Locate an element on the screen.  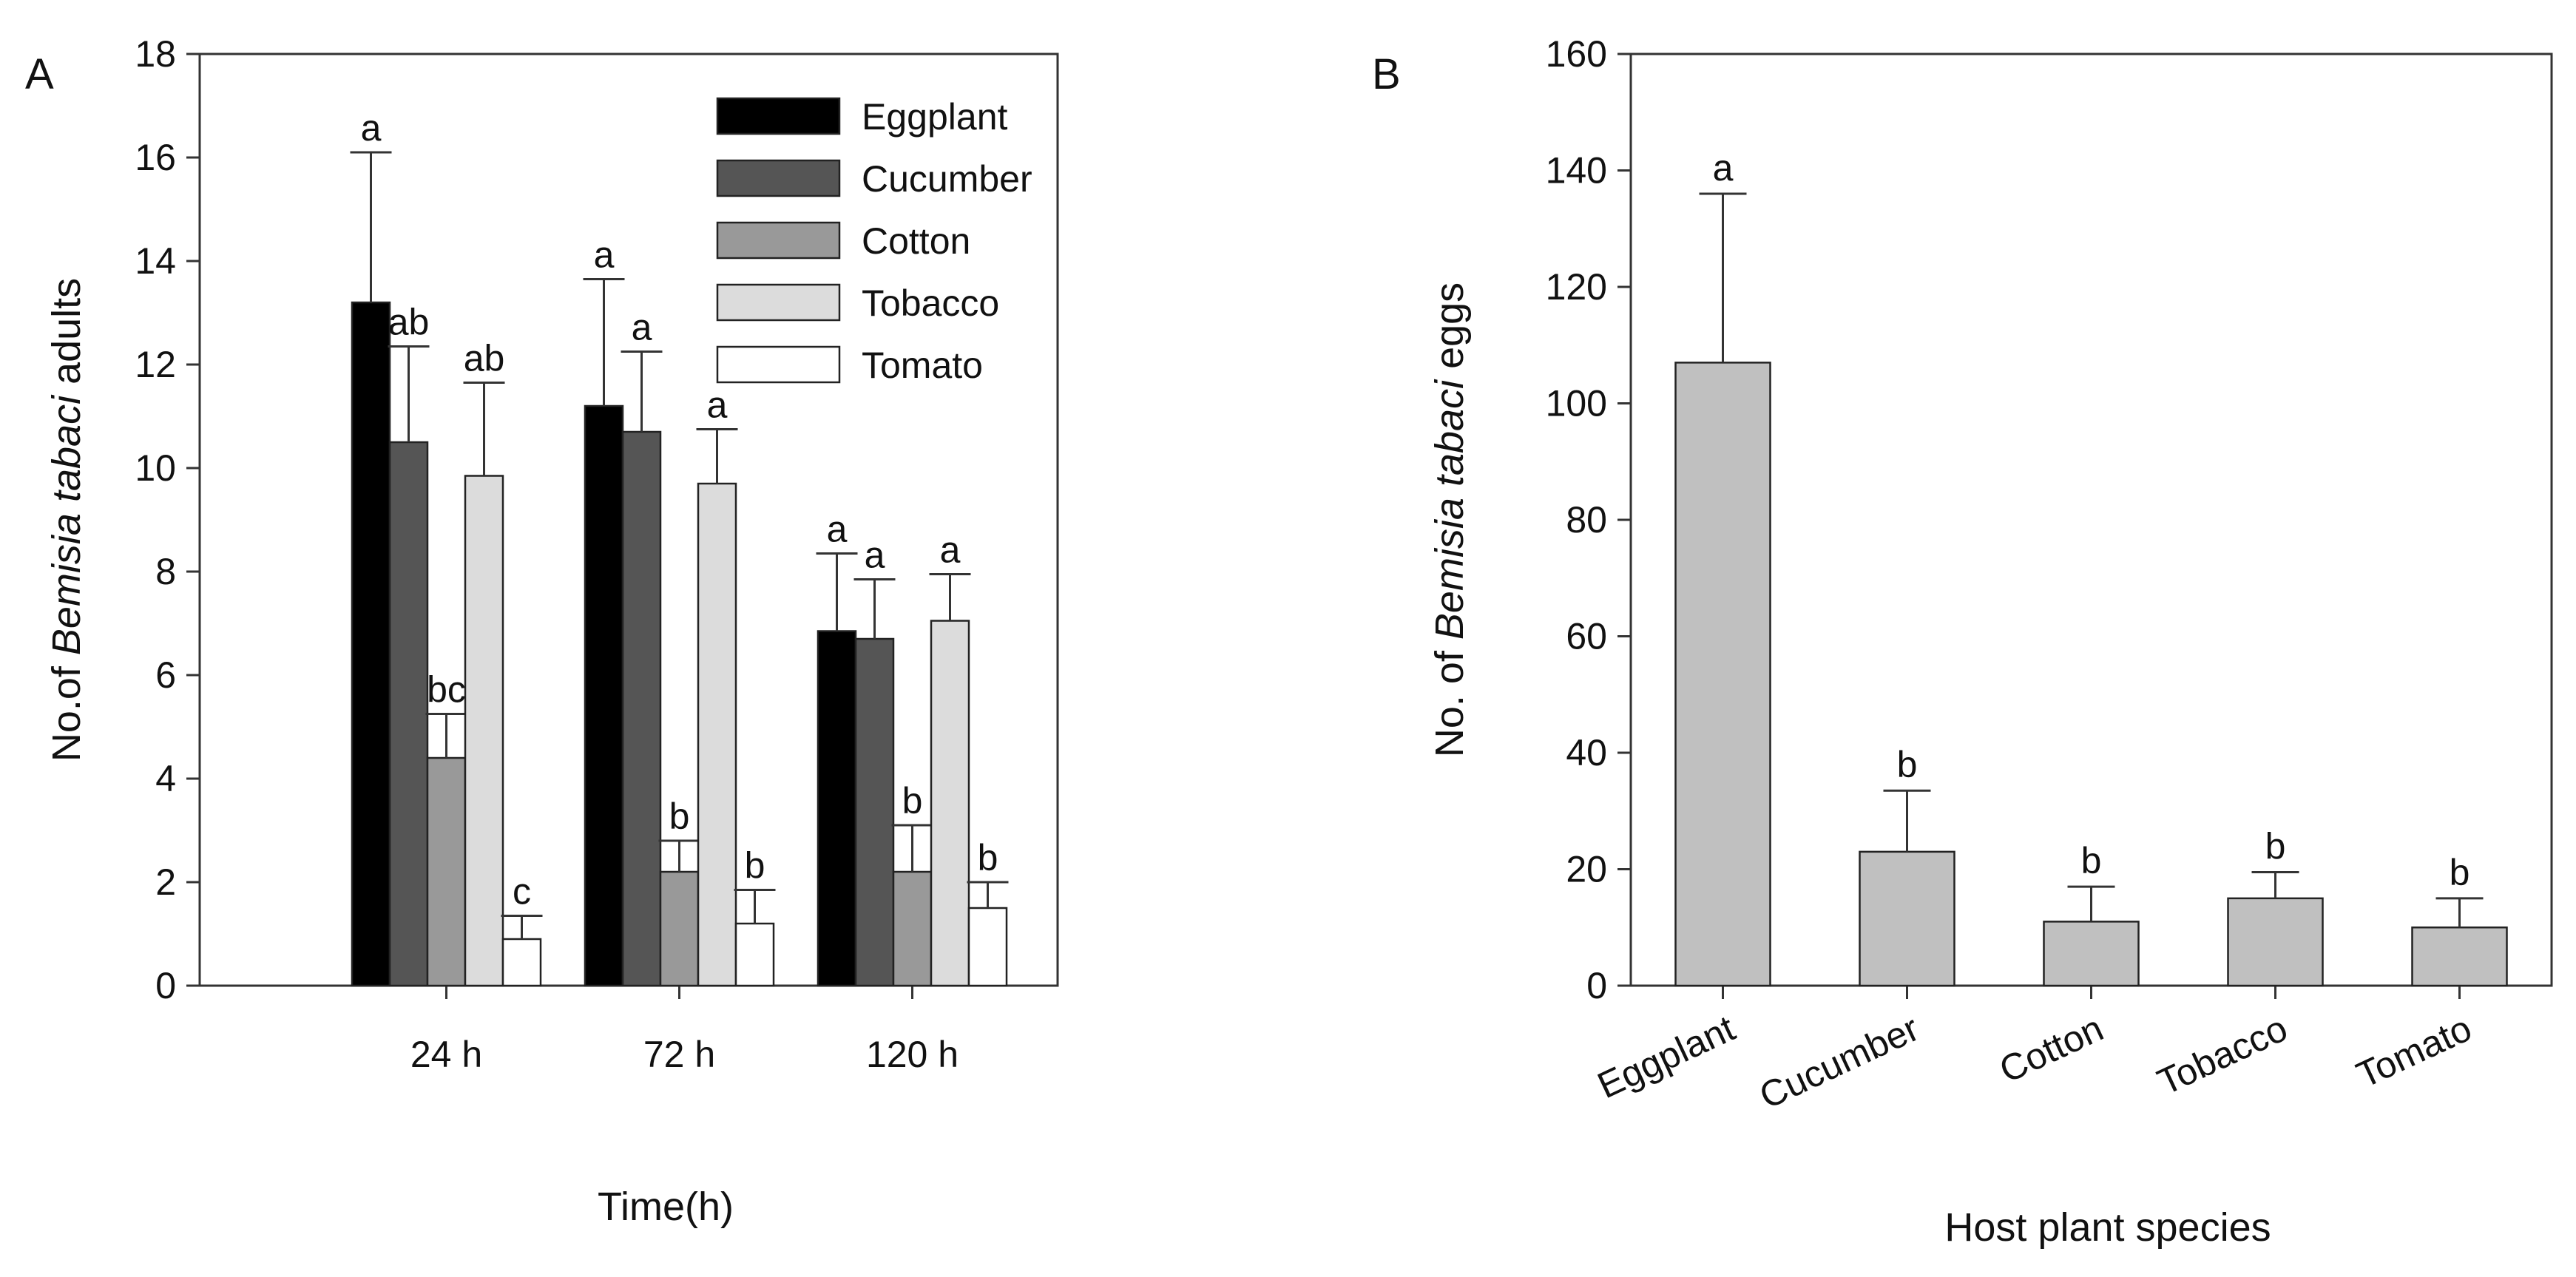
y-tick-label: 40 is located at coordinates (1586, 752).